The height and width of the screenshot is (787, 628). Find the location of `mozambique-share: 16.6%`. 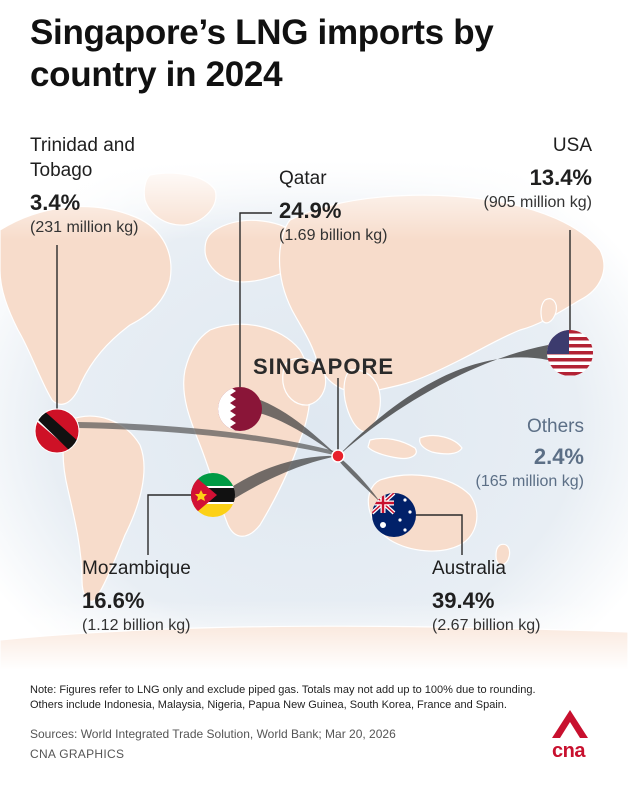

mozambique-share: 16.6% is located at coordinates (113, 600).